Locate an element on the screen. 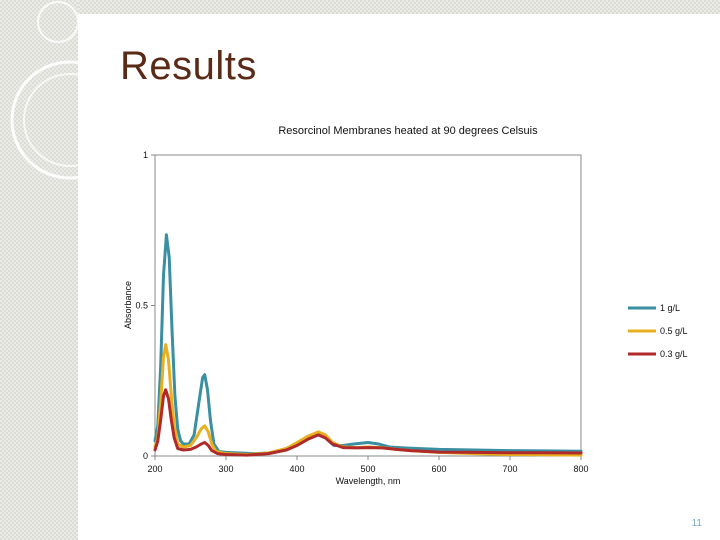  legend-label-1: 0.5 g/L is located at coordinates (674, 331).